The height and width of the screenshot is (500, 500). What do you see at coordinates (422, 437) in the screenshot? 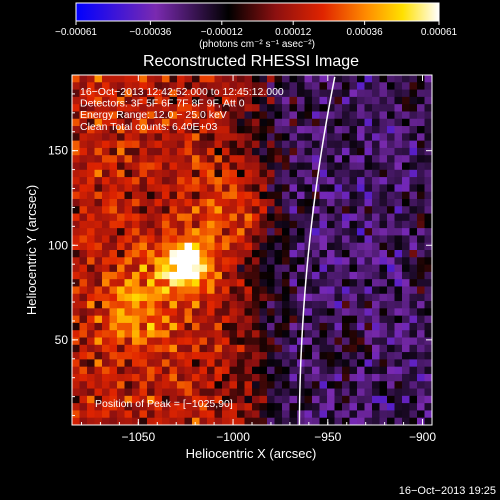
I see `x-tick-label: −900` at bounding box center [422, 437].